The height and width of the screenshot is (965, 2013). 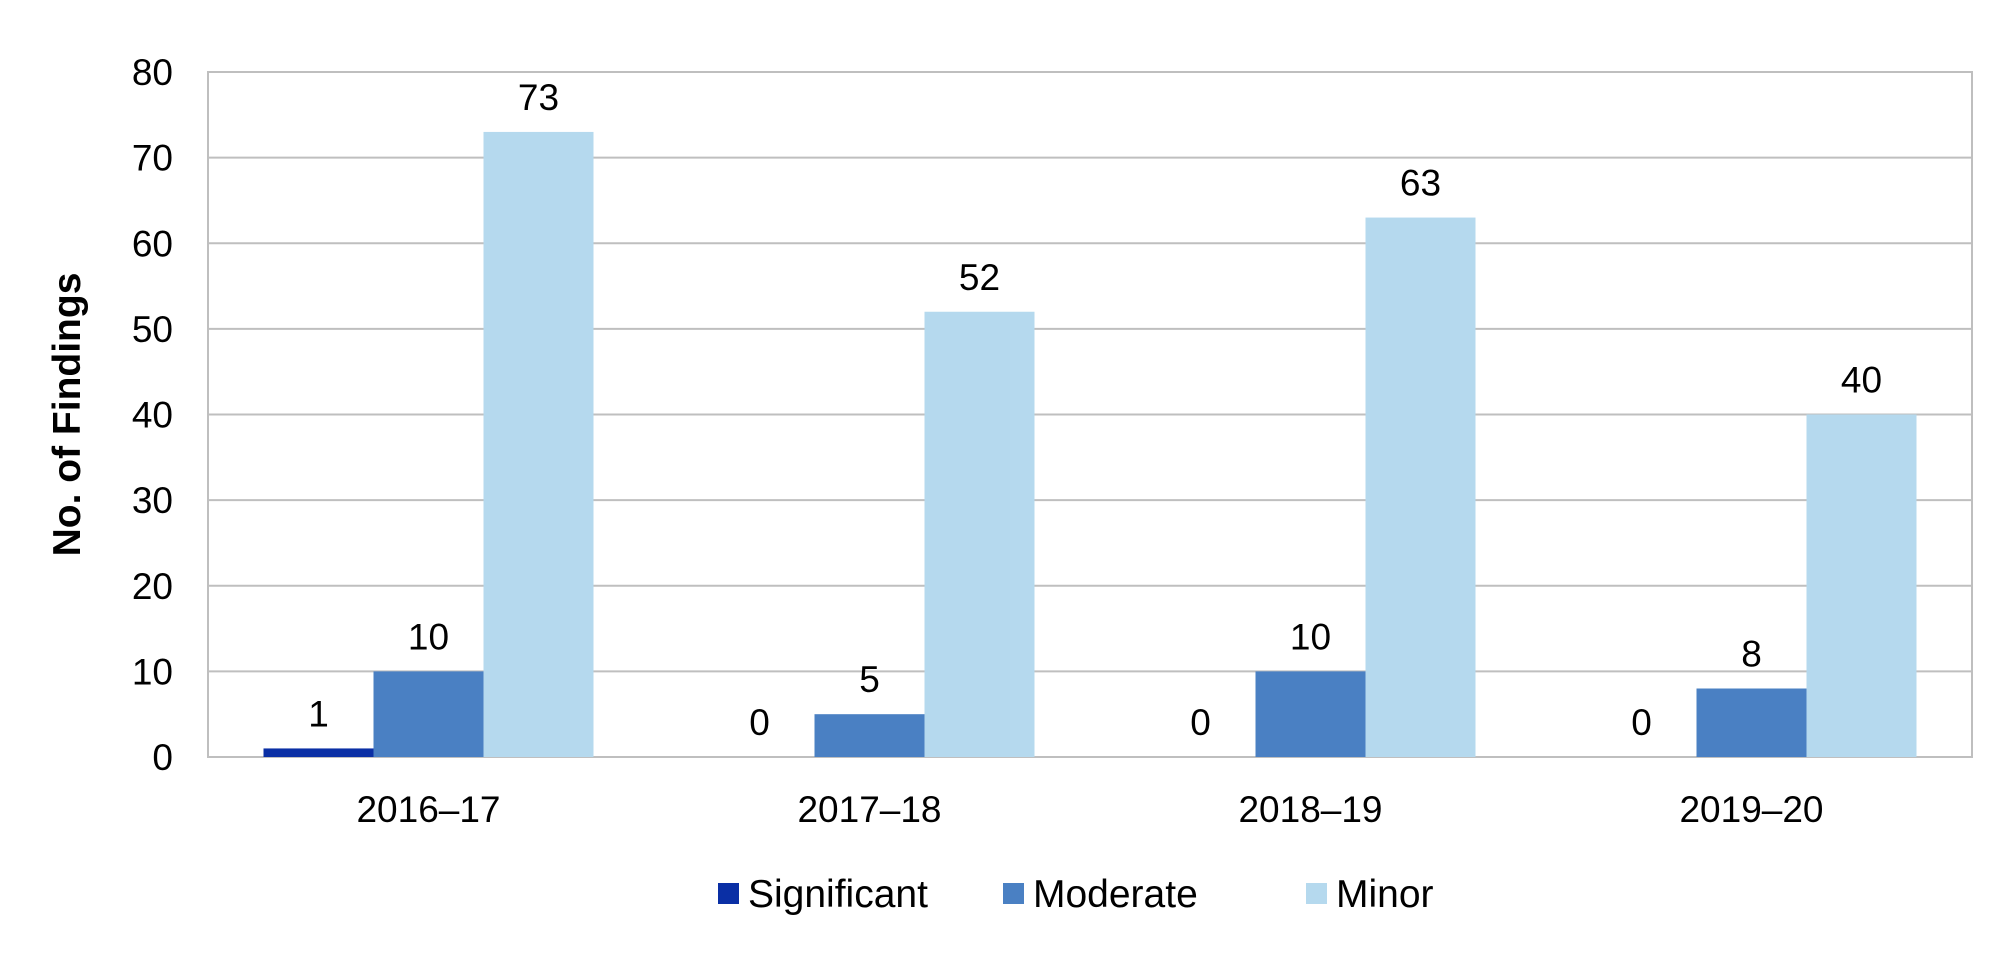 I want to click on y-tick-label: 80, so click(x=152, y=72).